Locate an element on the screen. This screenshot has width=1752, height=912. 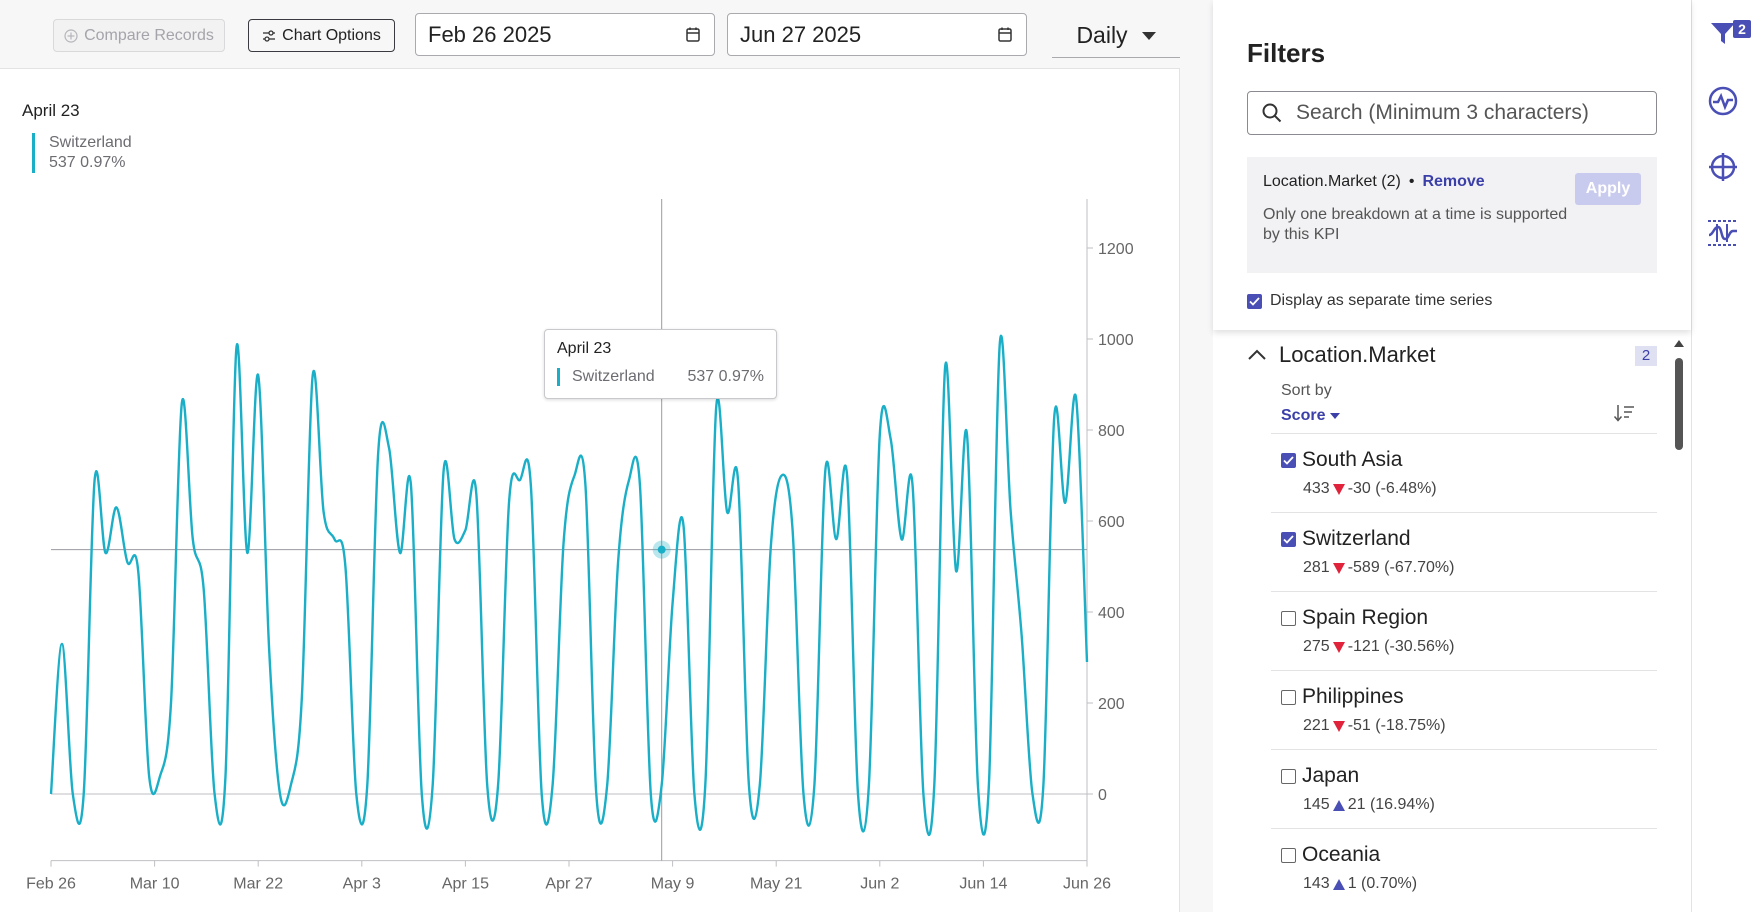
remove-filter-link: Remove is located at coordinates (1453, 181).